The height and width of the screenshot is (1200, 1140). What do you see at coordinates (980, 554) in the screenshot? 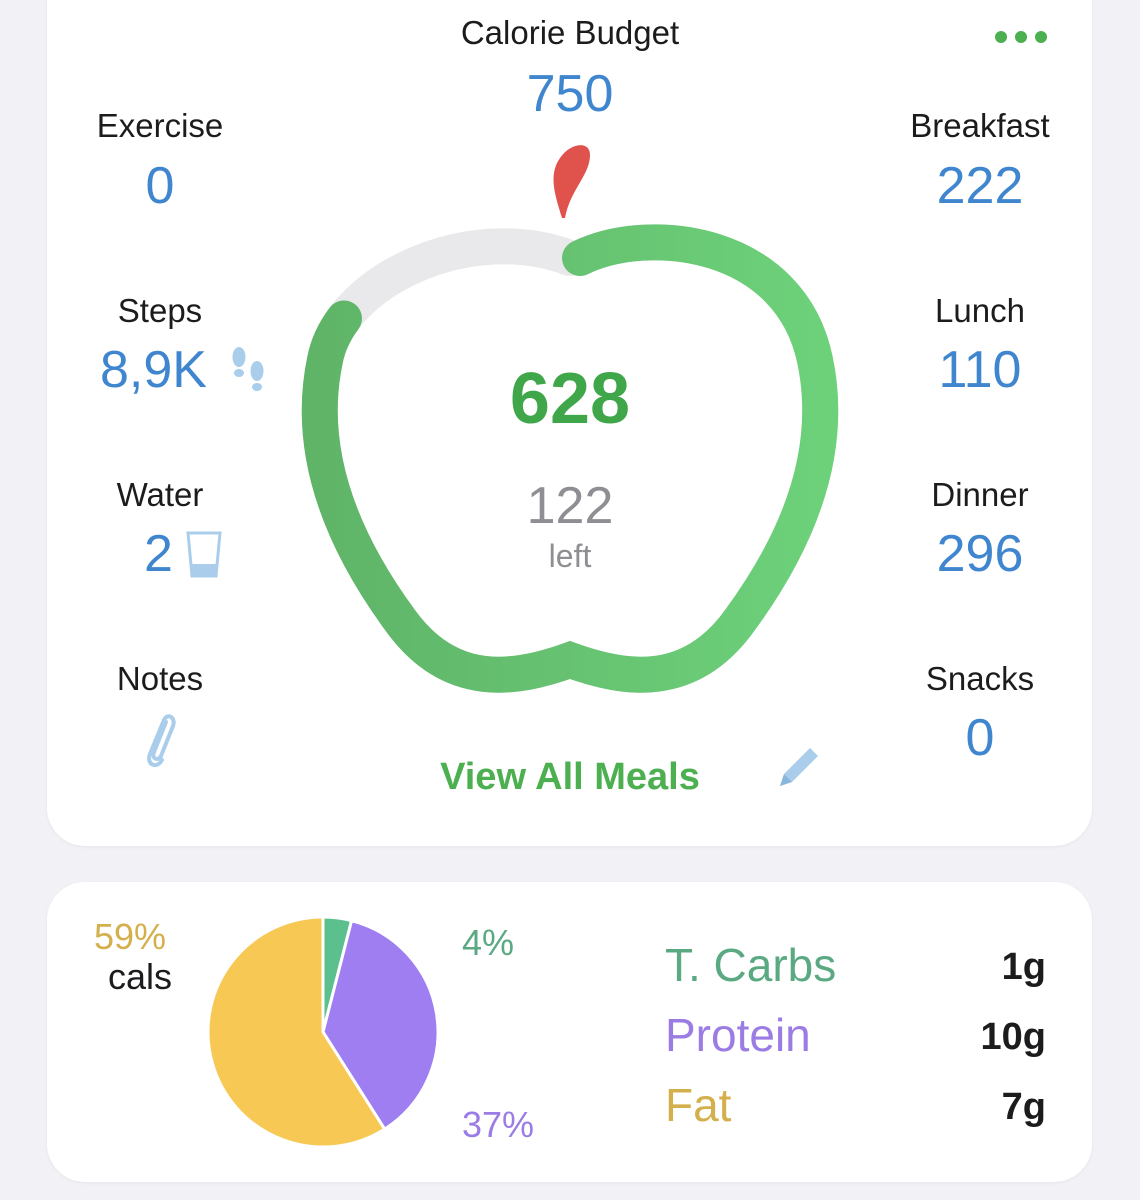
I see `dinner-value: 296` at bounding box center [980, 554].